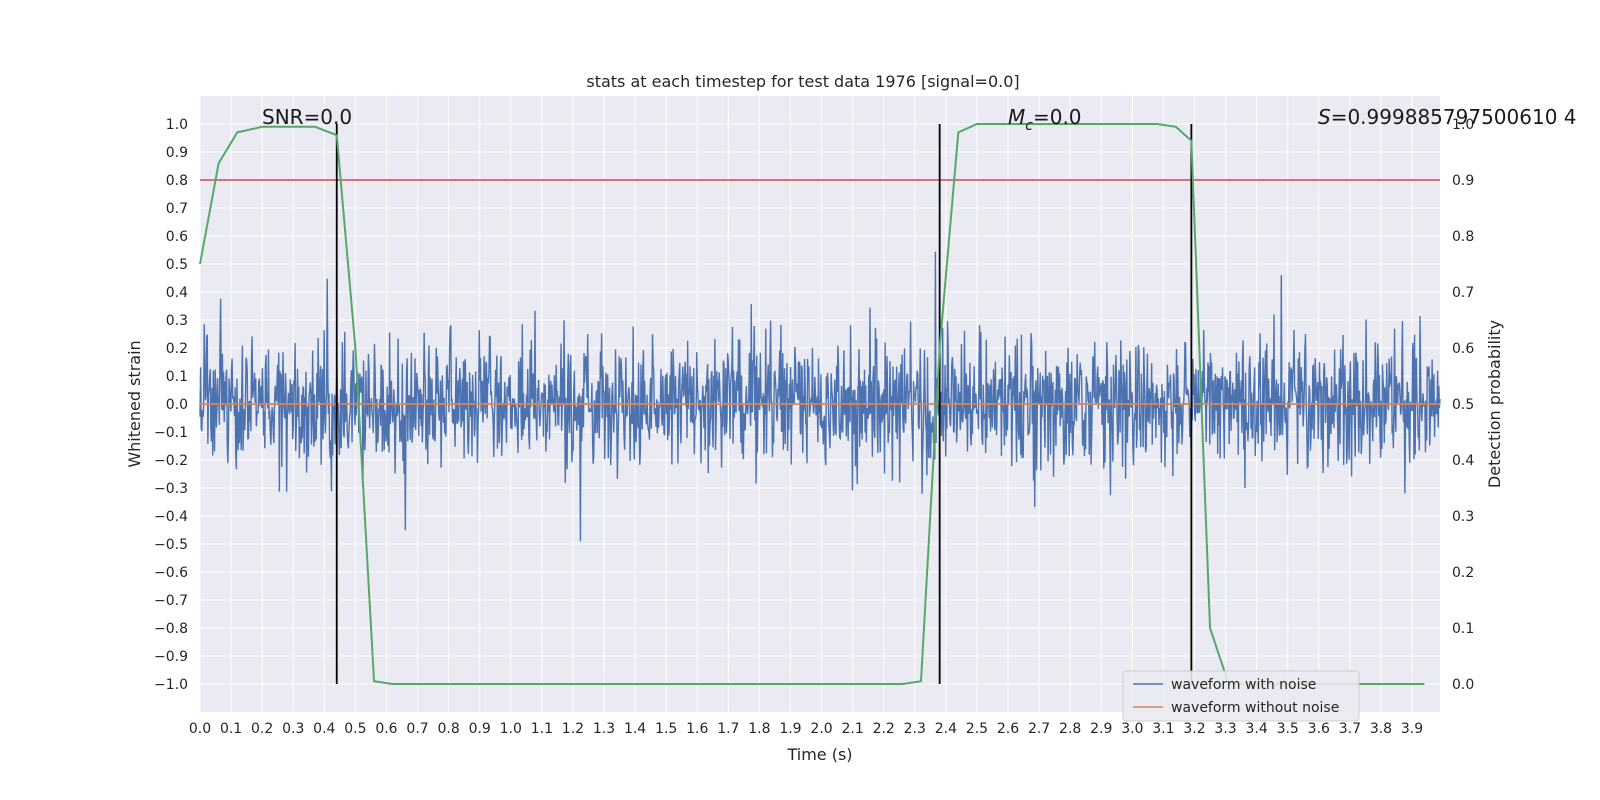 This screenshot has width=1600, height=800. I want to click on x-tick-label-7: 0.7, so click(417, 729).